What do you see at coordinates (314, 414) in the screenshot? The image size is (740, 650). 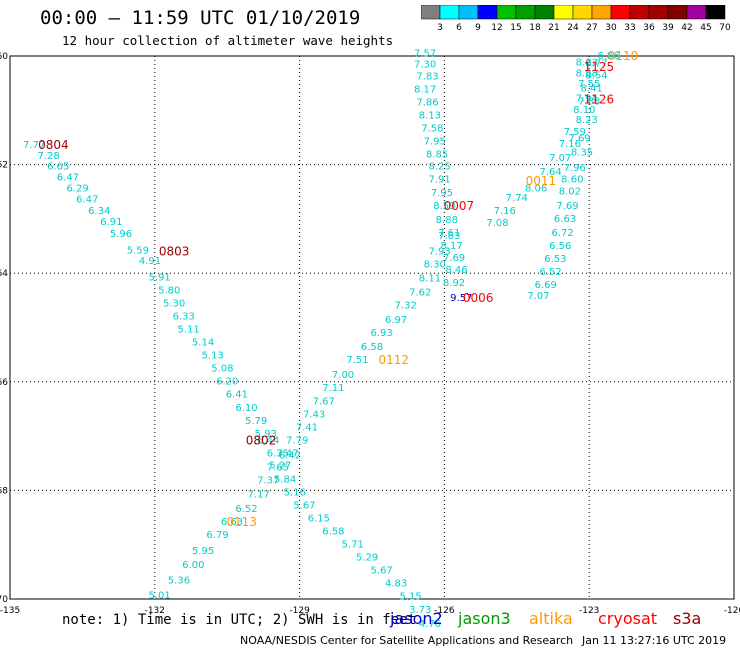 I see `wave-height-value: 7.43` at bounding box center [314, 414].